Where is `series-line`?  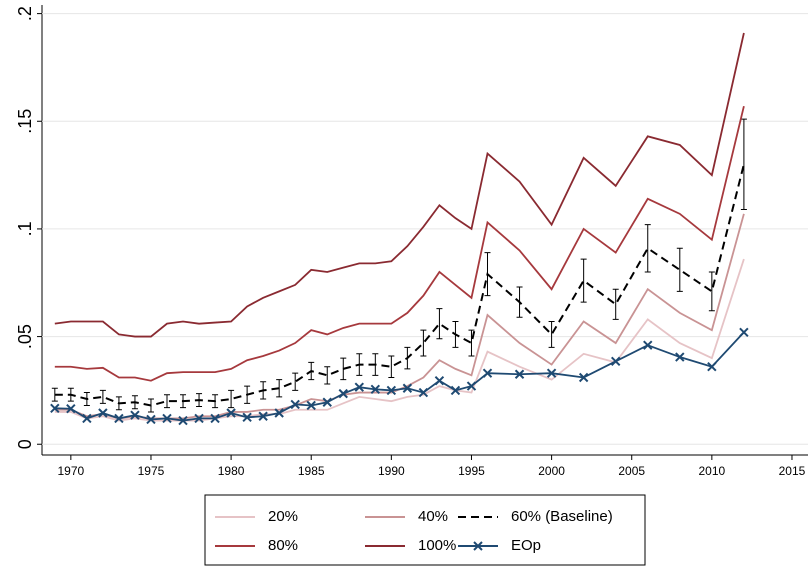 series-line is located at coordinates (399, 376).